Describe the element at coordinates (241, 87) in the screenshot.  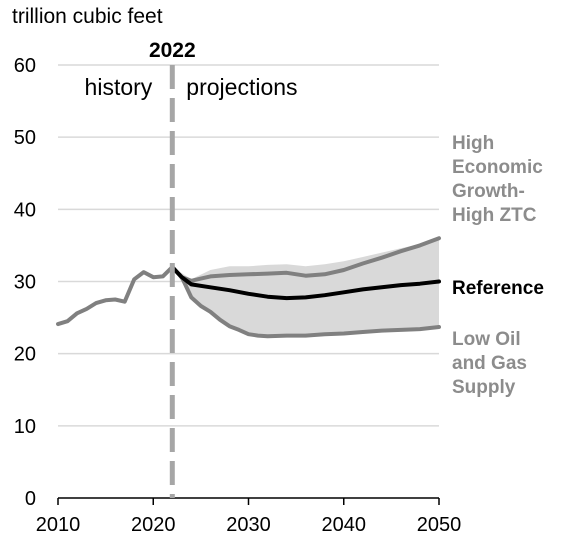
I see `projections-label: projections` at that location.